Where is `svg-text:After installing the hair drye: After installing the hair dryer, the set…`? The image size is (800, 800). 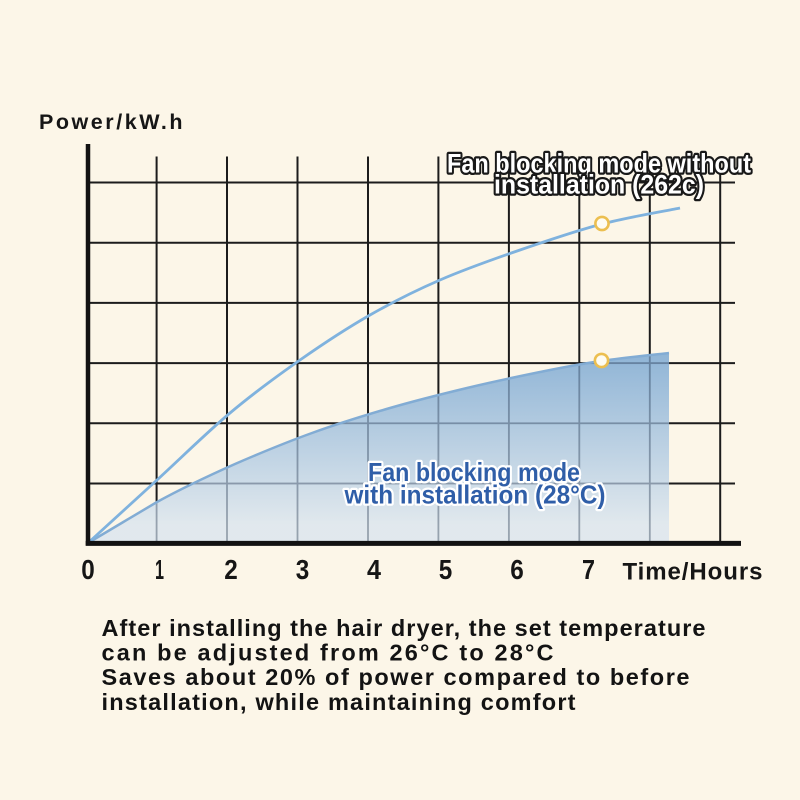
svg-text:After installing the hair drye: After installing the hair dryer, the set… is located at coordinates (404, 628).